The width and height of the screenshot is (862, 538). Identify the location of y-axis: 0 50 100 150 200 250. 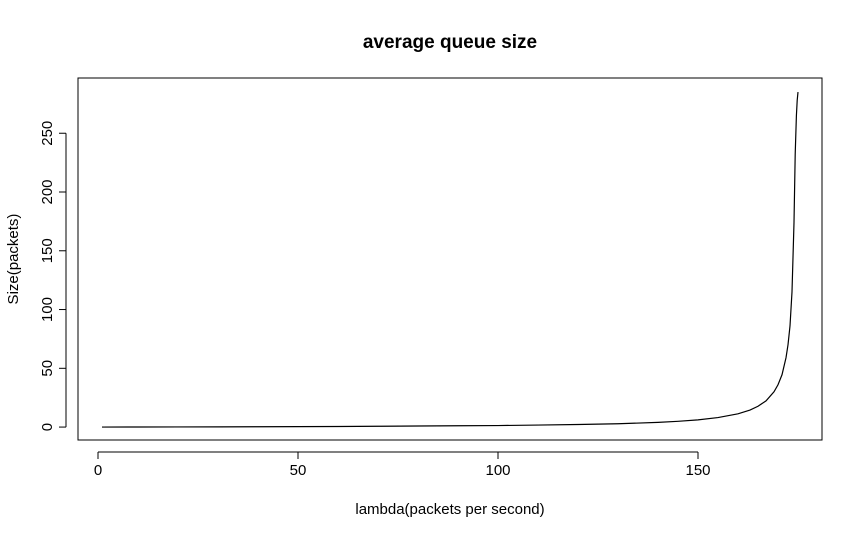
(53, 276).